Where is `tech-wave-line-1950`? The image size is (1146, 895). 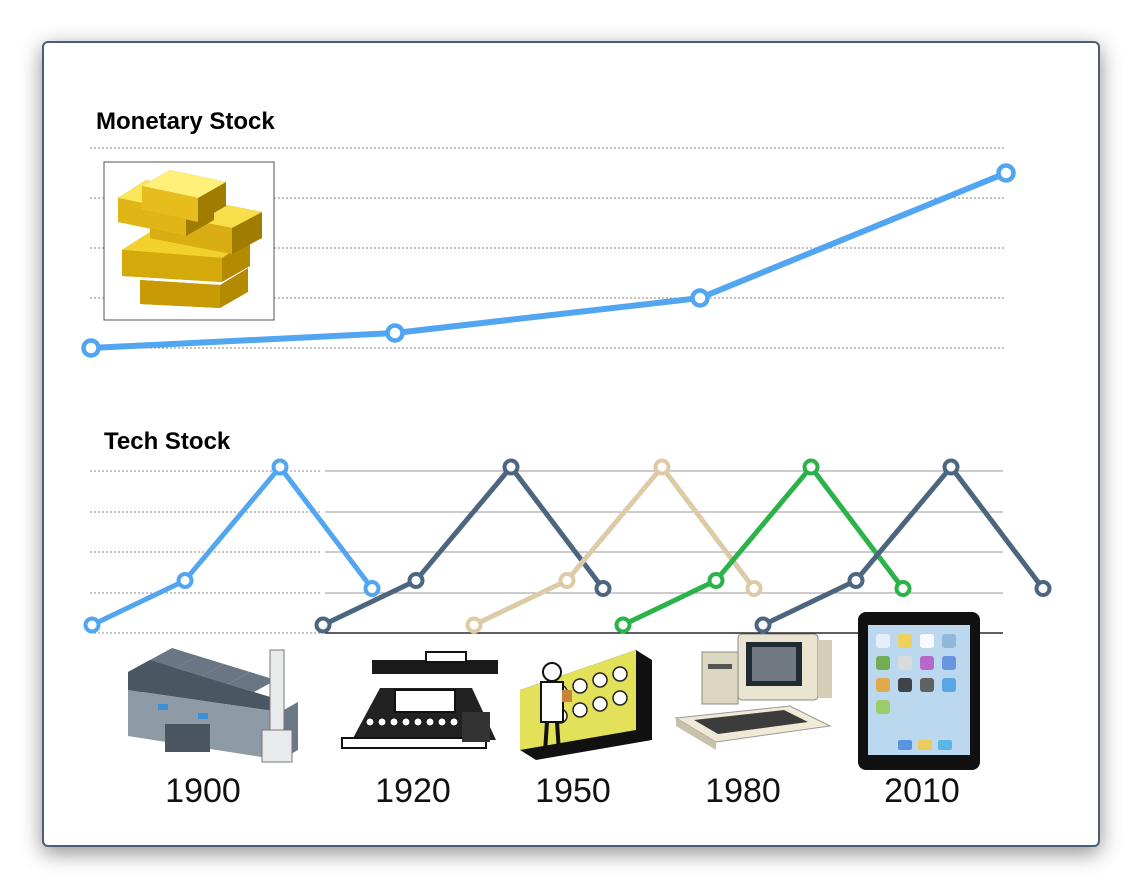 tech-wave-line-1950 is located at coordinates (614, 546).